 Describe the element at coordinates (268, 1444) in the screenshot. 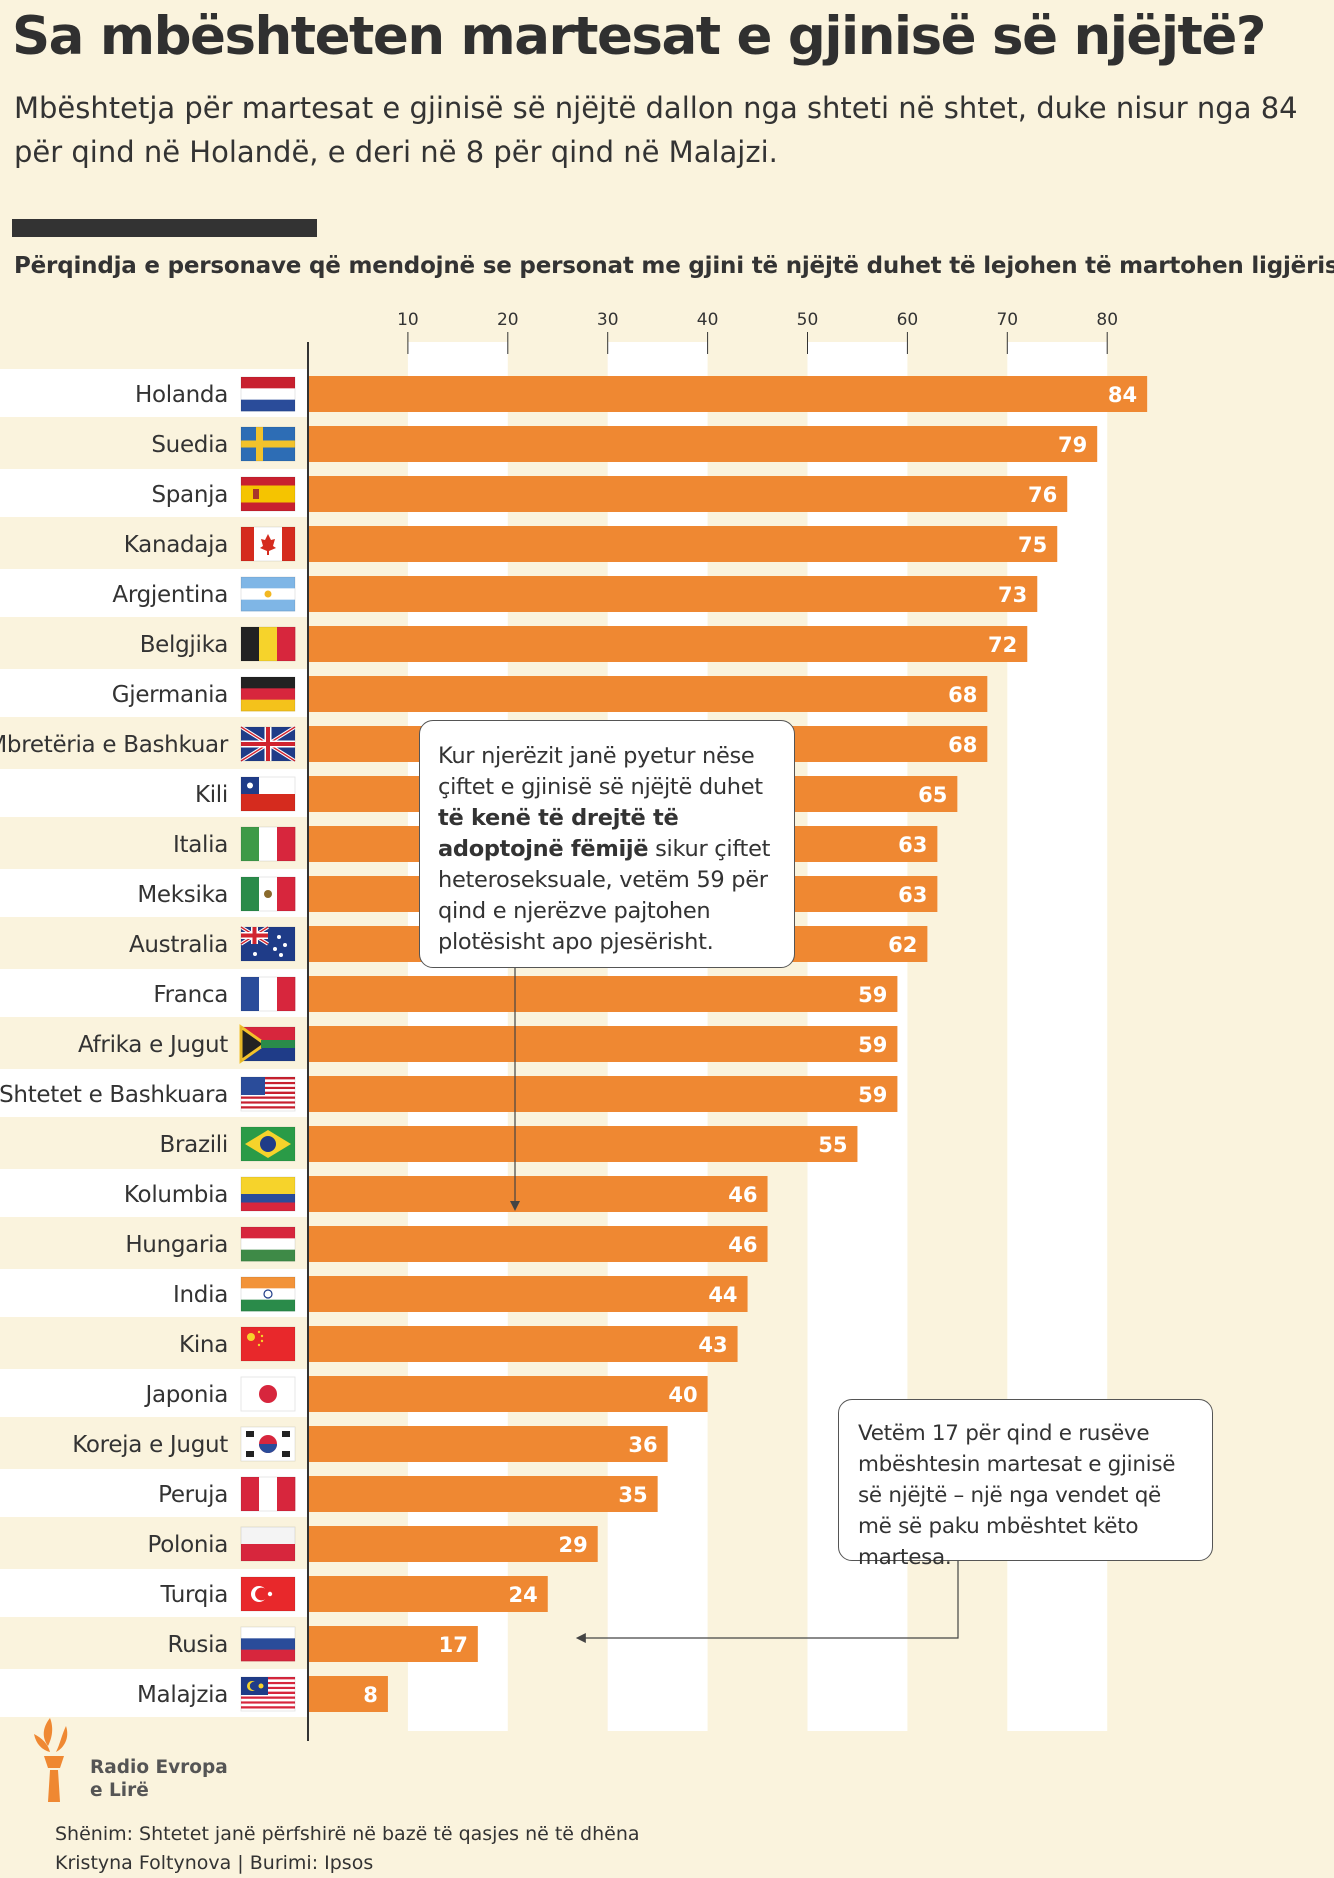

I see `south-korea-flag-icon` at that location.